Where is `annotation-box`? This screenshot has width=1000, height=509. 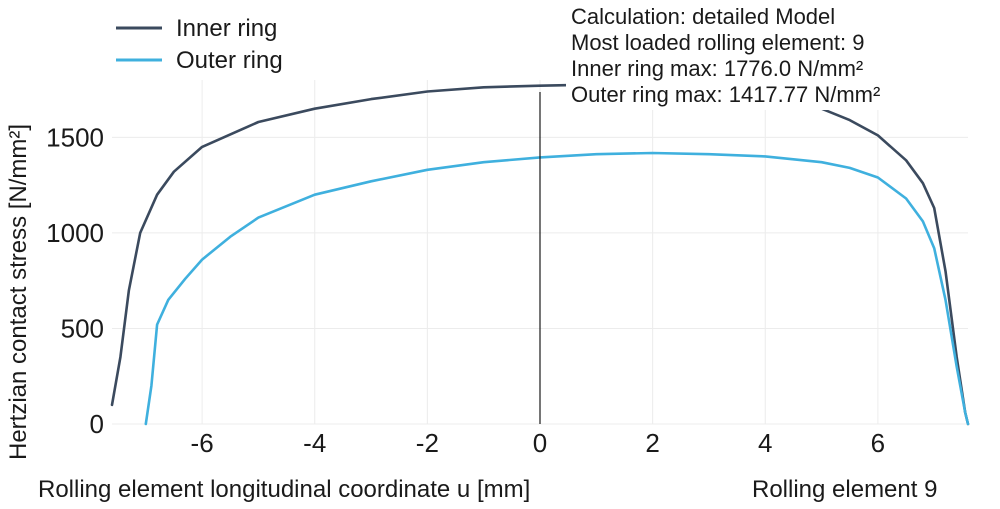
annotation-box is located at coordinates (773, 56).